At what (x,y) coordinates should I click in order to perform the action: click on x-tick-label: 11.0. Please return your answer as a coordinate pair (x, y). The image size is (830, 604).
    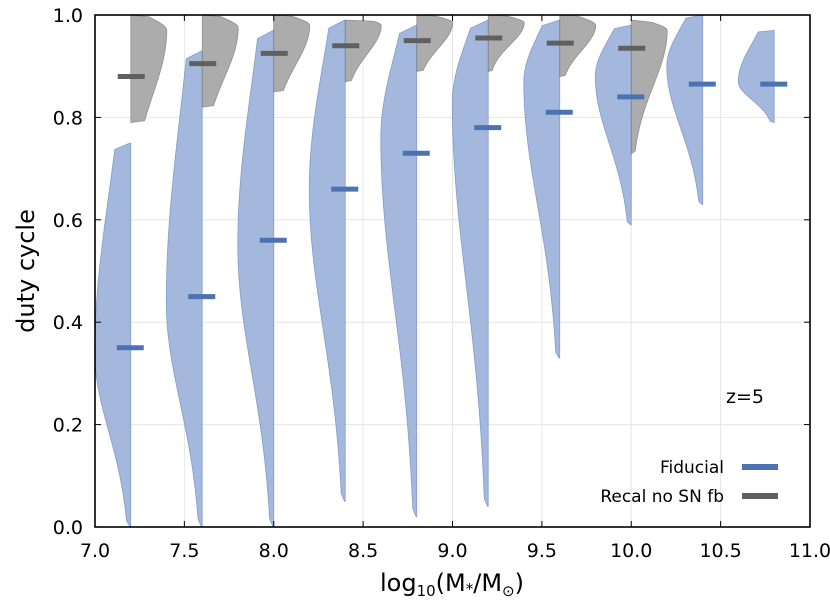
    Looking at the image, I should click on (809, 551).